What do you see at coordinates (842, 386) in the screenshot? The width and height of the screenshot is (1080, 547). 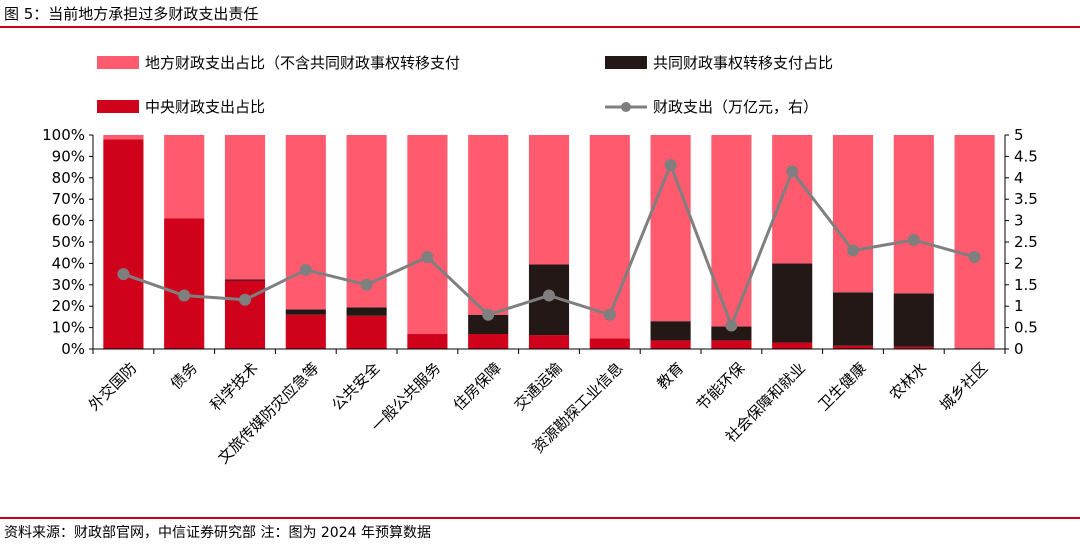 I see `category-label: 卫生健康` at bounding box center [842, 386].